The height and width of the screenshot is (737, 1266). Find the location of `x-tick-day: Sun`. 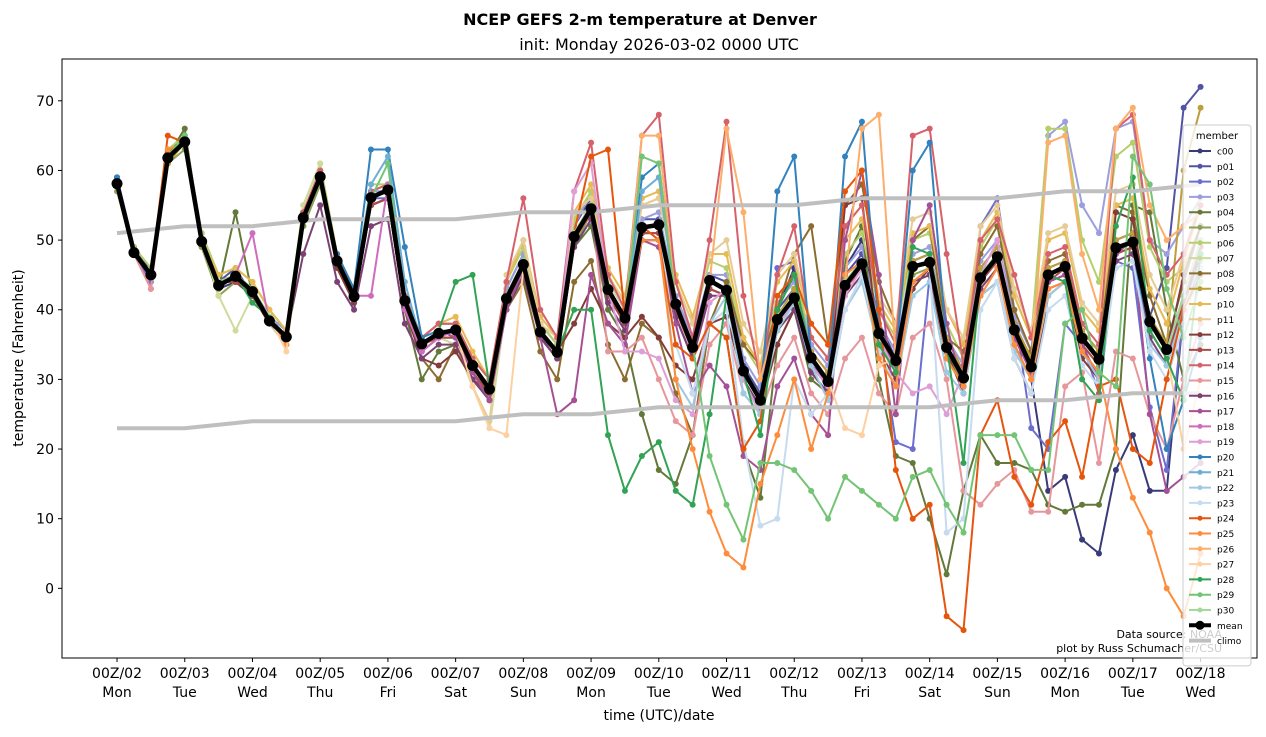

x-tick-day: Sun is located at coordinates (523, 693).